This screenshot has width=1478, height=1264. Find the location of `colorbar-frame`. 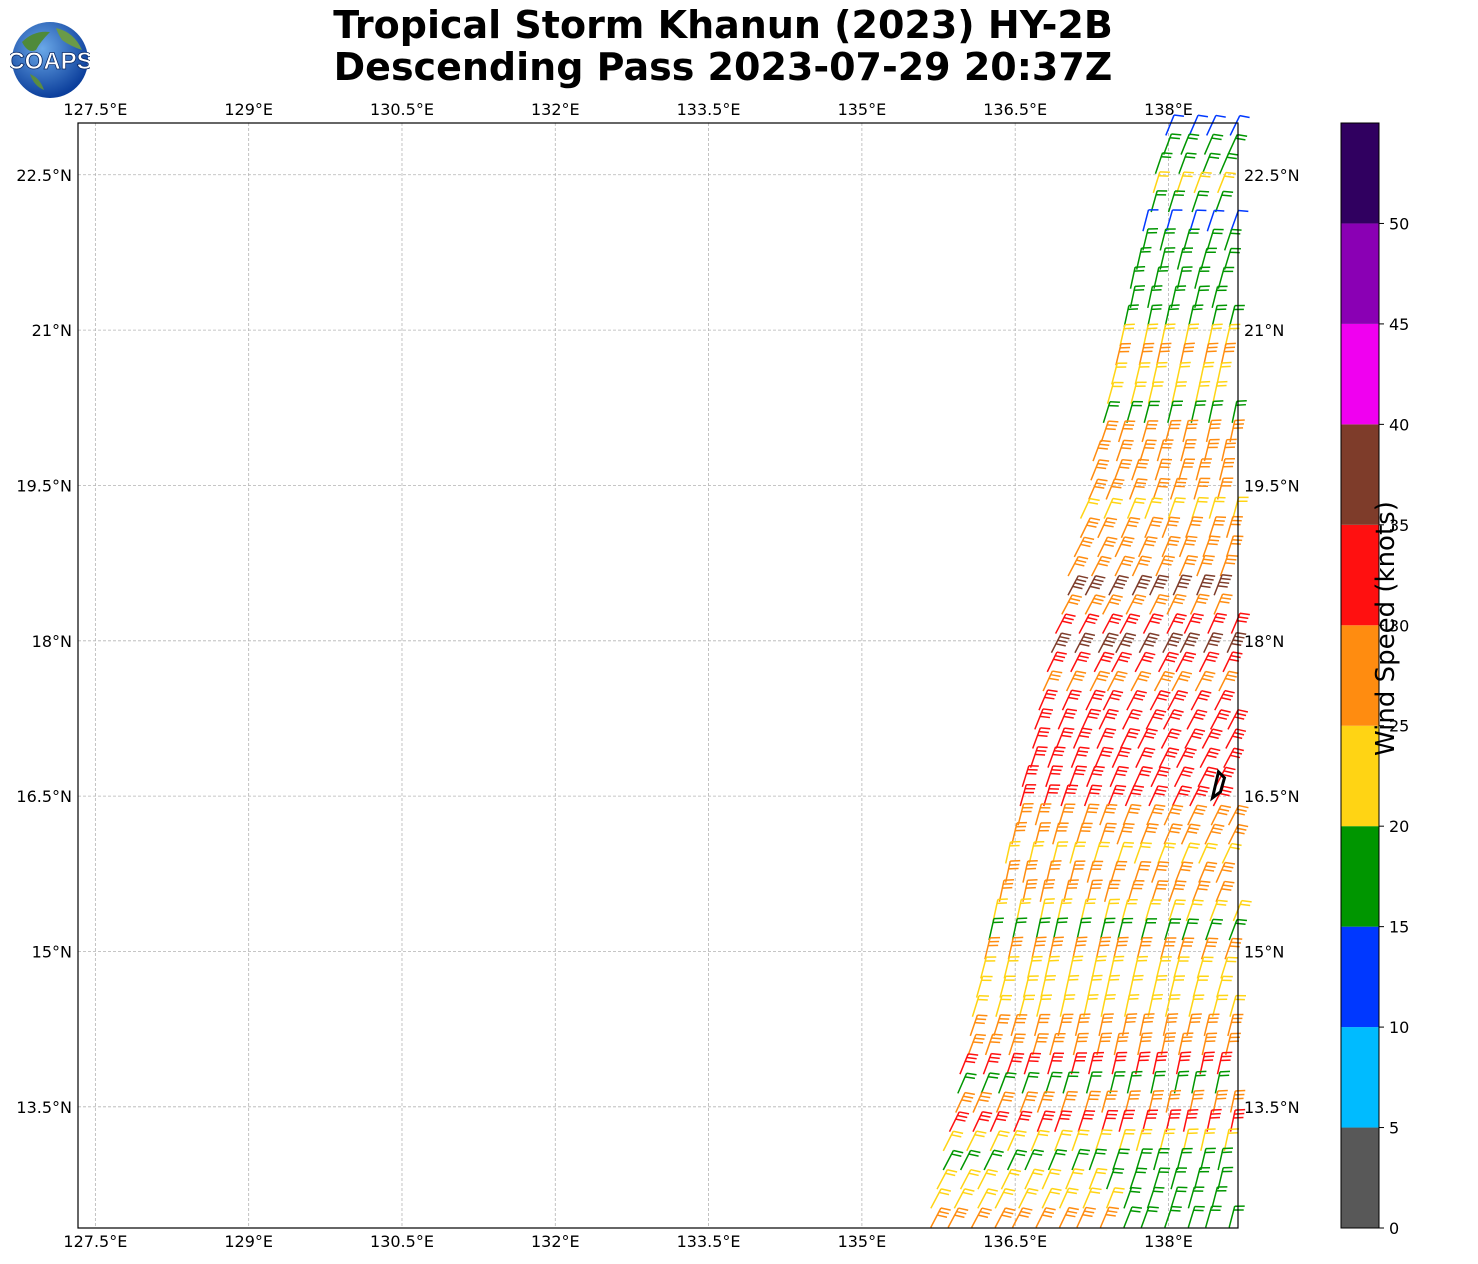

colorbar-frame is located at coordinates (1360, 675).